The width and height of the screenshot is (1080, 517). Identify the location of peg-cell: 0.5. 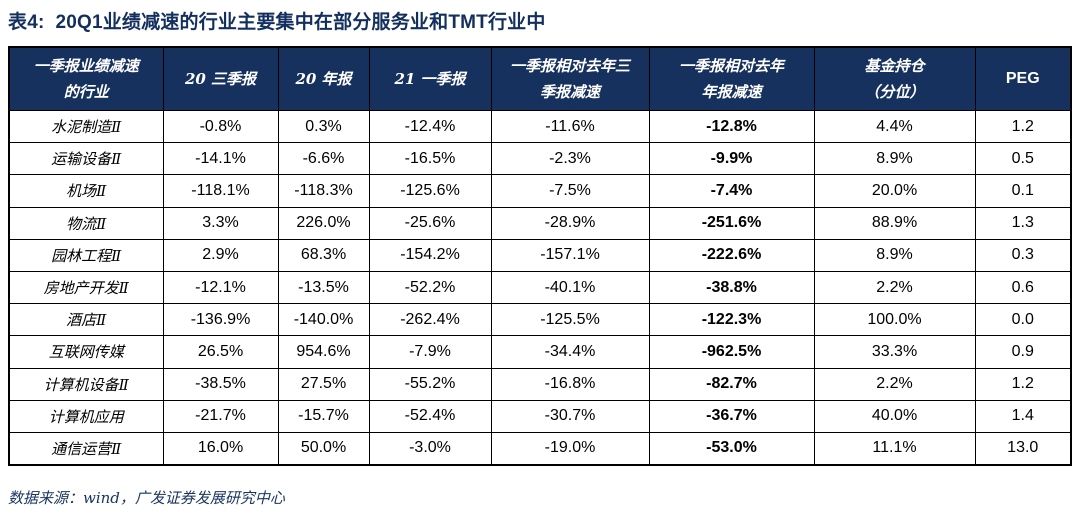
(1023, 159).